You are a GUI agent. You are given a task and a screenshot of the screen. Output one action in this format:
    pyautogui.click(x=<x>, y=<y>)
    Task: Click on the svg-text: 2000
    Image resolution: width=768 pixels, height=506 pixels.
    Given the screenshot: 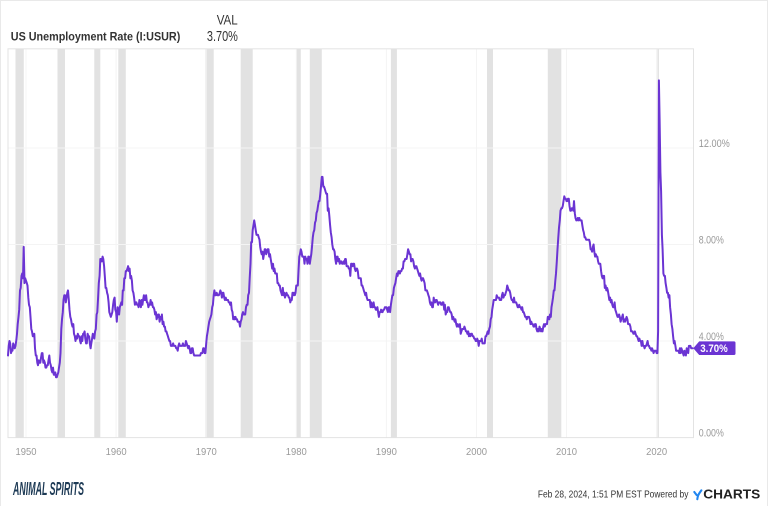 What is the action you would take?
    pyautogui.click(x=476, y=452)
    